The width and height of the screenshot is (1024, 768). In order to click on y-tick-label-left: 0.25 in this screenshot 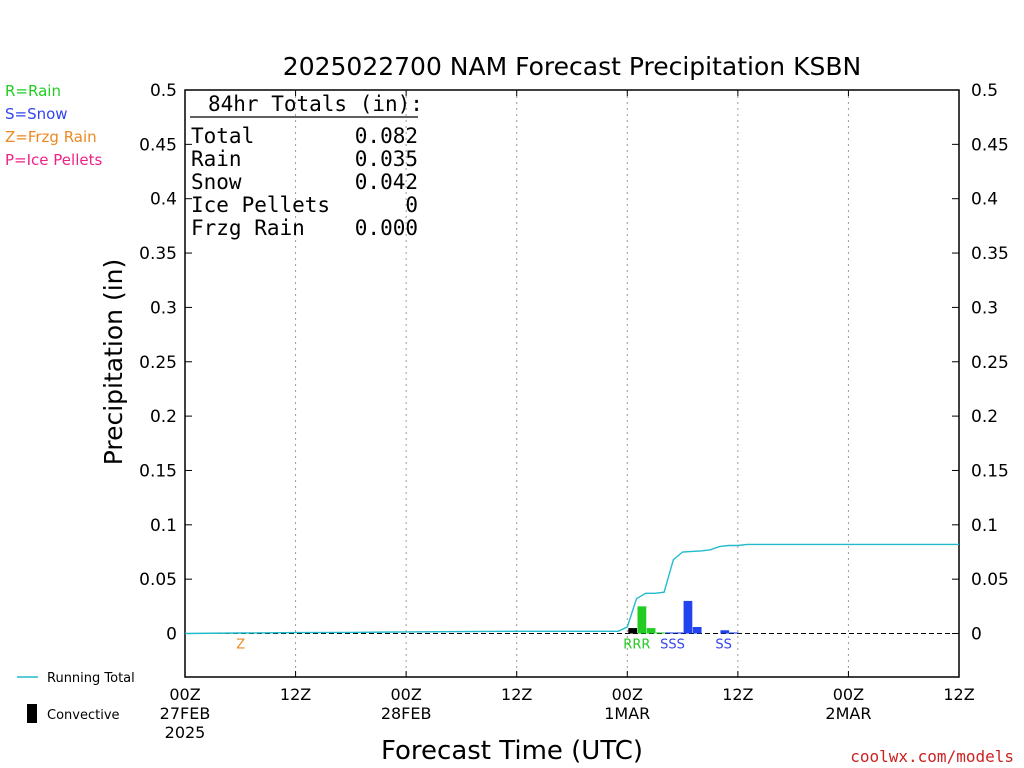, I will do `click(158, 363)`.